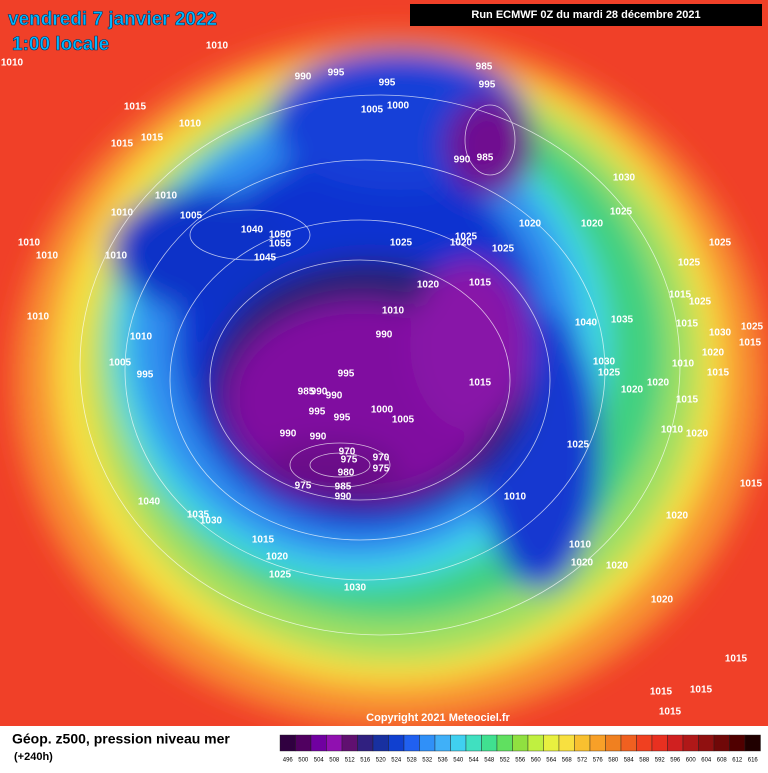  I want to click on run-banner, so click(586, 15).